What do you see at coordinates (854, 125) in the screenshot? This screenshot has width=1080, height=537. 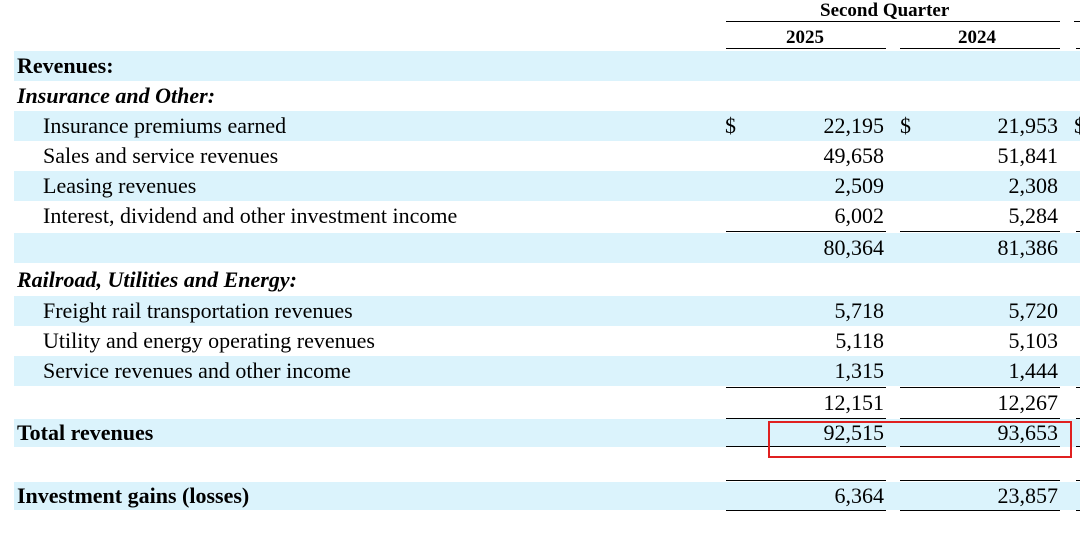 I see `value-2025: 22,195` at bounding box center [854, 125].